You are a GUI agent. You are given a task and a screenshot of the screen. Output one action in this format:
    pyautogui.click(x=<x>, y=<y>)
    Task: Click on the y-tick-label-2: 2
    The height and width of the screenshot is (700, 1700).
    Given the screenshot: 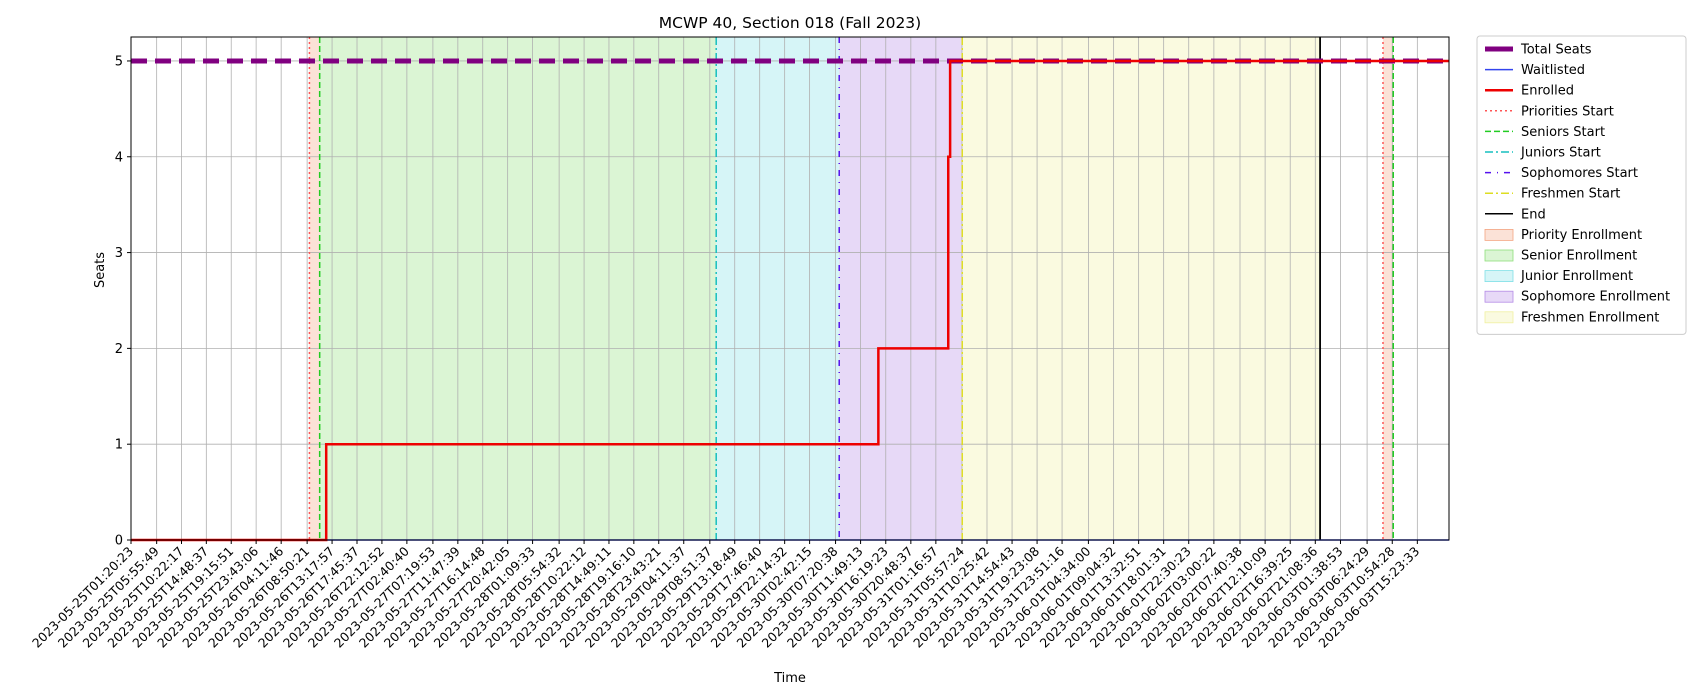 What is the action you would take?
    pyautogui.click(x=119, y=349)
    